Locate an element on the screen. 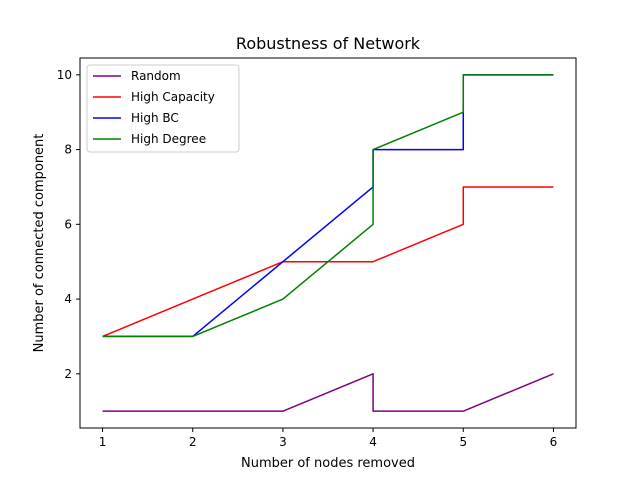 The image size is (640, 485). legend: Random High Capacity High BC High Degree is located at coordinates (163, 108).